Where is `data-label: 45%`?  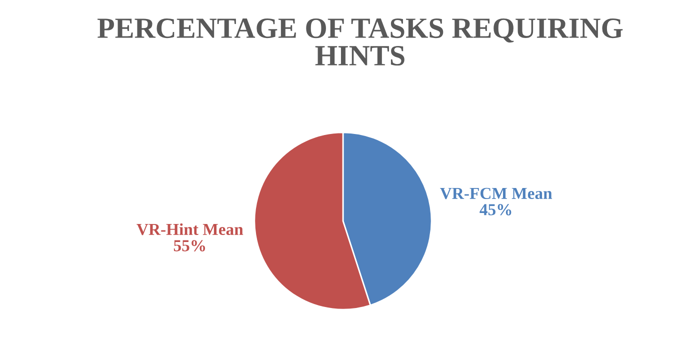 data-label: 45% is located at coordinates (496, 210).